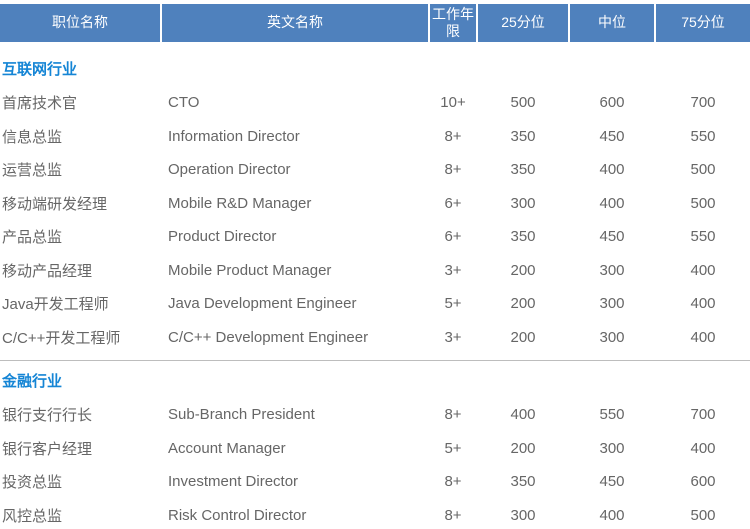 Image resolution: width=750 pixels, height=529 pixels. What do you see at coordinates (240, 203) in the screenshot?
I see `cell-english: Mobile R&D Manager` at bounding box center [240, 203].